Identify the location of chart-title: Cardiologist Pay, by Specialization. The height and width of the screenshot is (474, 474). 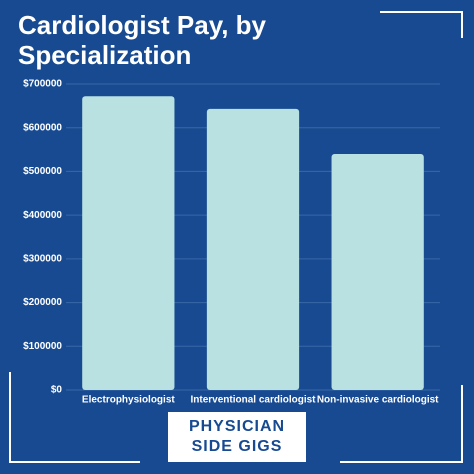
(142, 40).